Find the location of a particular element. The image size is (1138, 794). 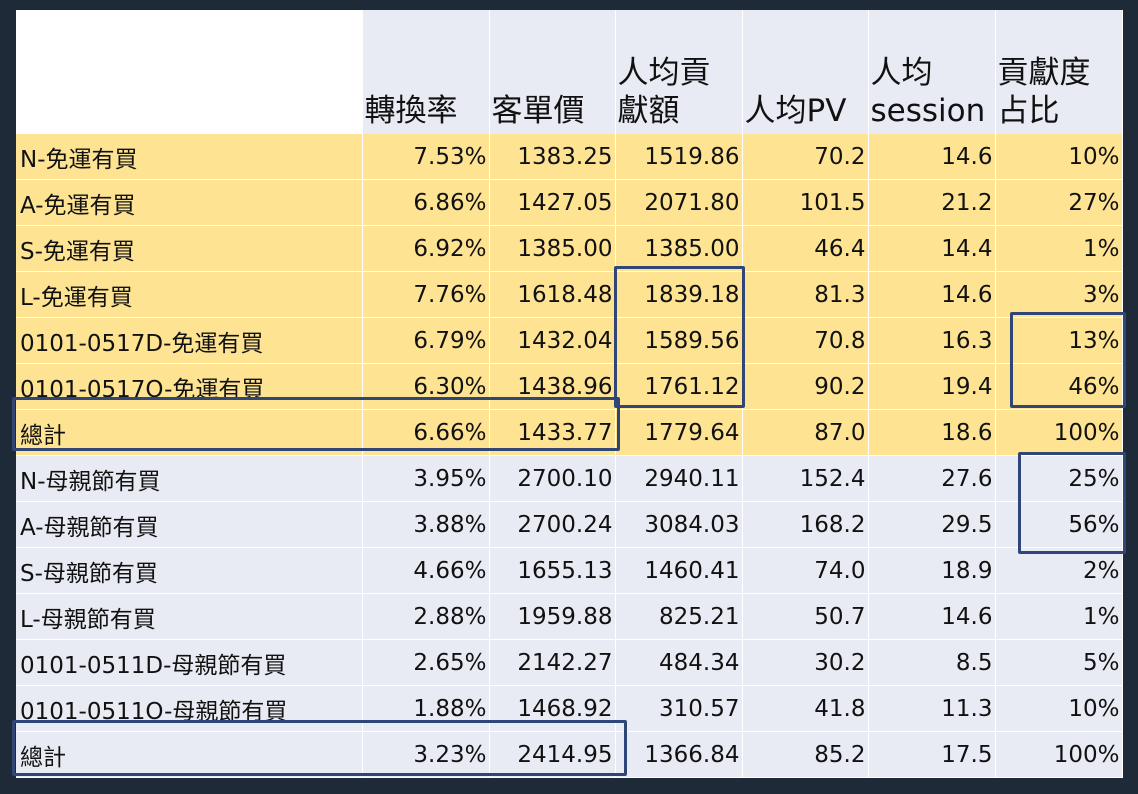

table-cell: 3.23% is located at coordinates (426, 754).